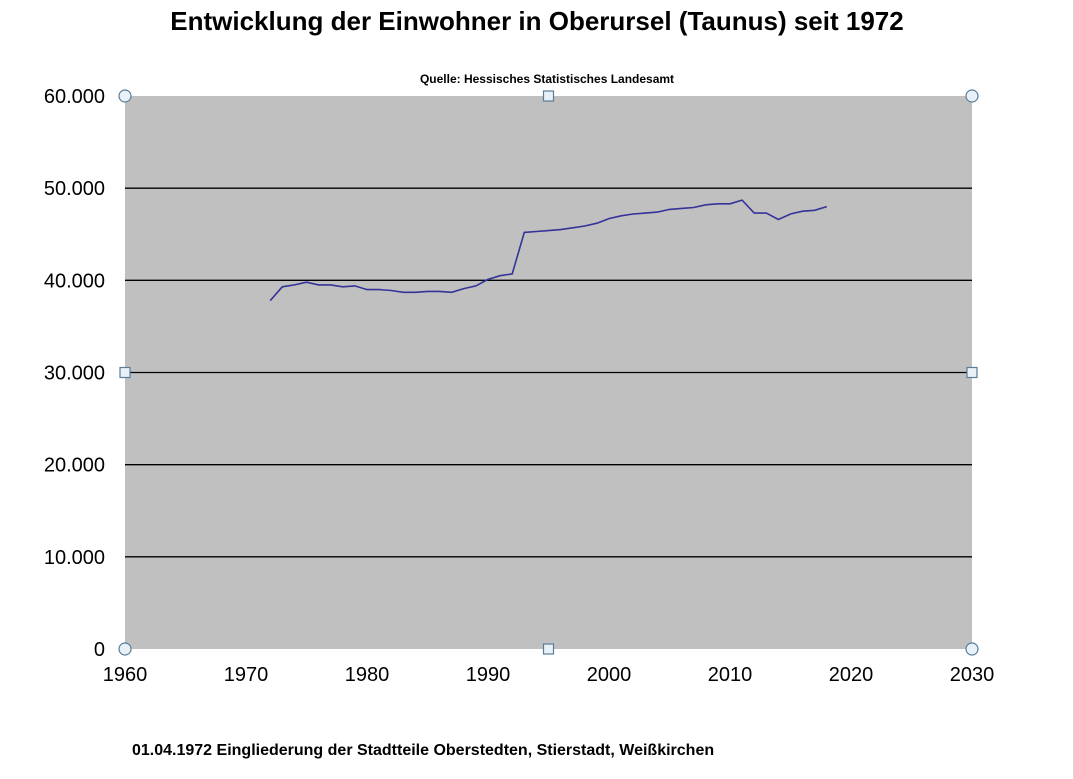 The width and height of the screenshot is (1074, 779). I want to click on x-tick-label: 2010, so click(730, 675).